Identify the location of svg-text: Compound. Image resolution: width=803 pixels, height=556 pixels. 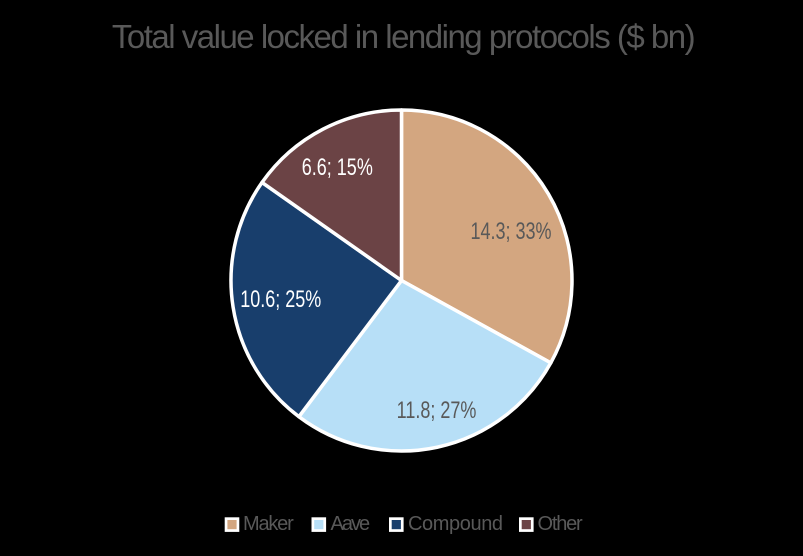
(455, 524).